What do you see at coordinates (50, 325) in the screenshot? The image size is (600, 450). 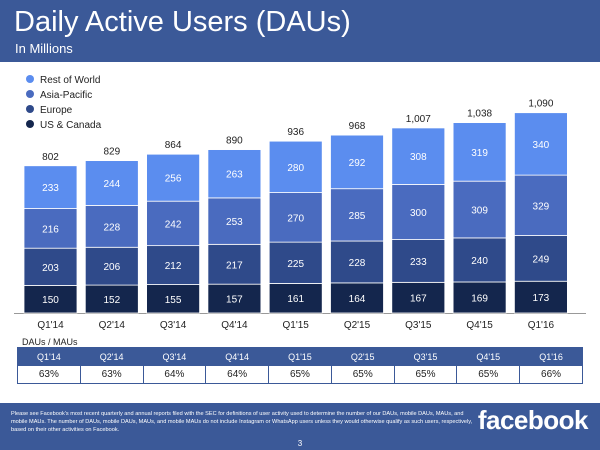 I see `x-tick-label: Q1'14` at bounding box center [50, 325].